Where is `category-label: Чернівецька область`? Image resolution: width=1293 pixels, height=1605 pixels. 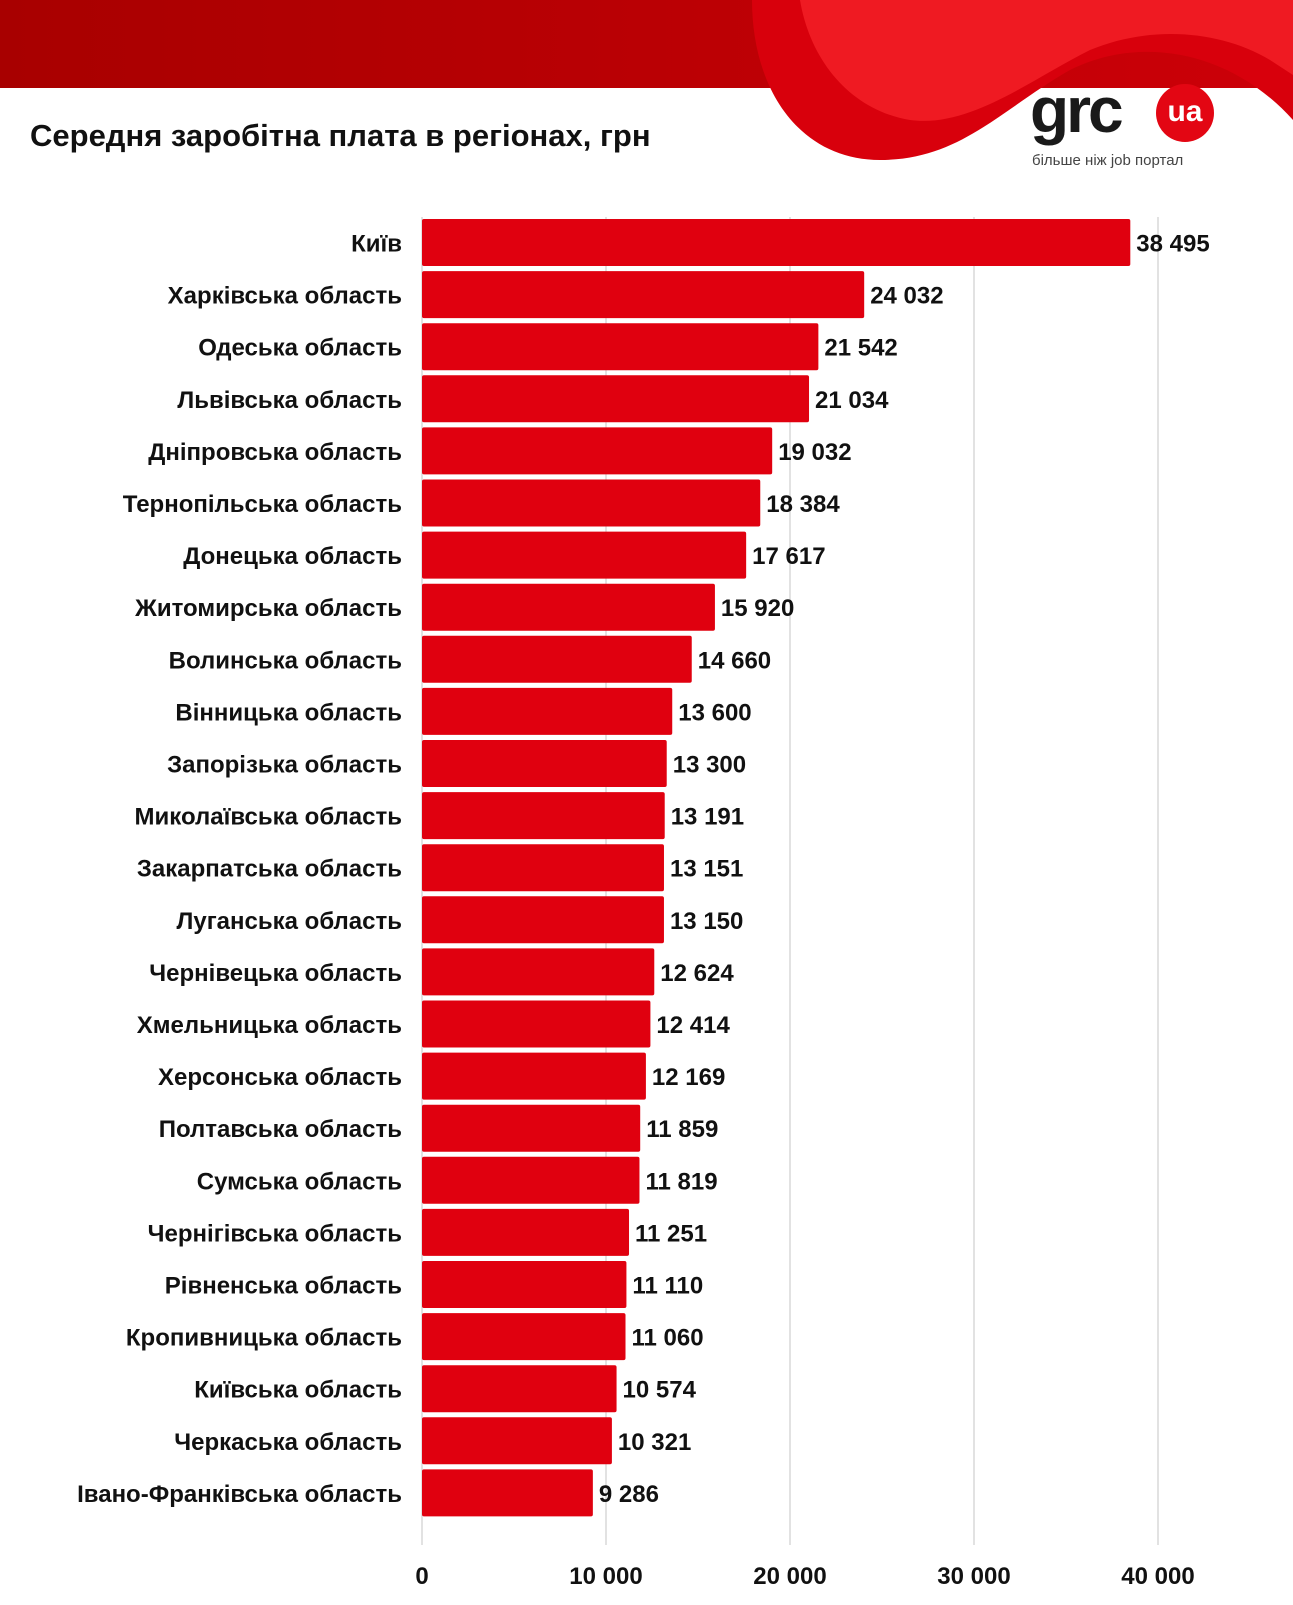 category-label: Чернівецька область is located at coordinates (275, 973).